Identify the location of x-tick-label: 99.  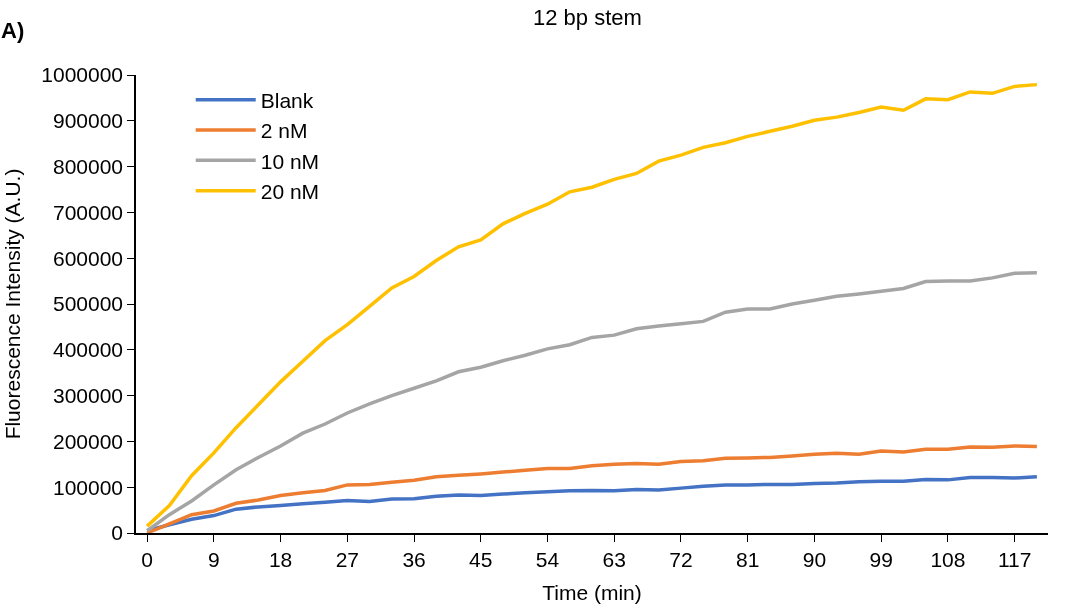
(881, 559).